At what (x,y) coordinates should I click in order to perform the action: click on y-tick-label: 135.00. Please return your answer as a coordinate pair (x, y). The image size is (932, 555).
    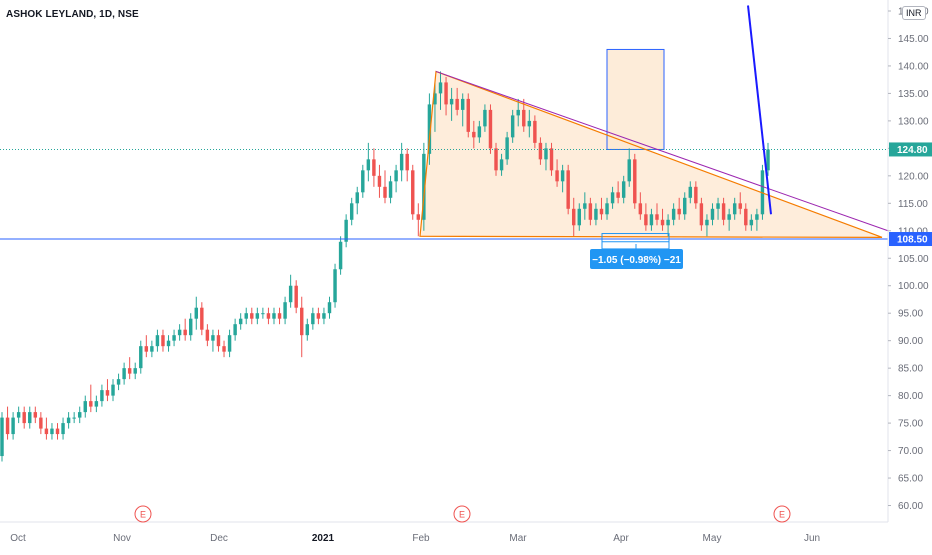
    Looking at the image, I should click on (913, 94).